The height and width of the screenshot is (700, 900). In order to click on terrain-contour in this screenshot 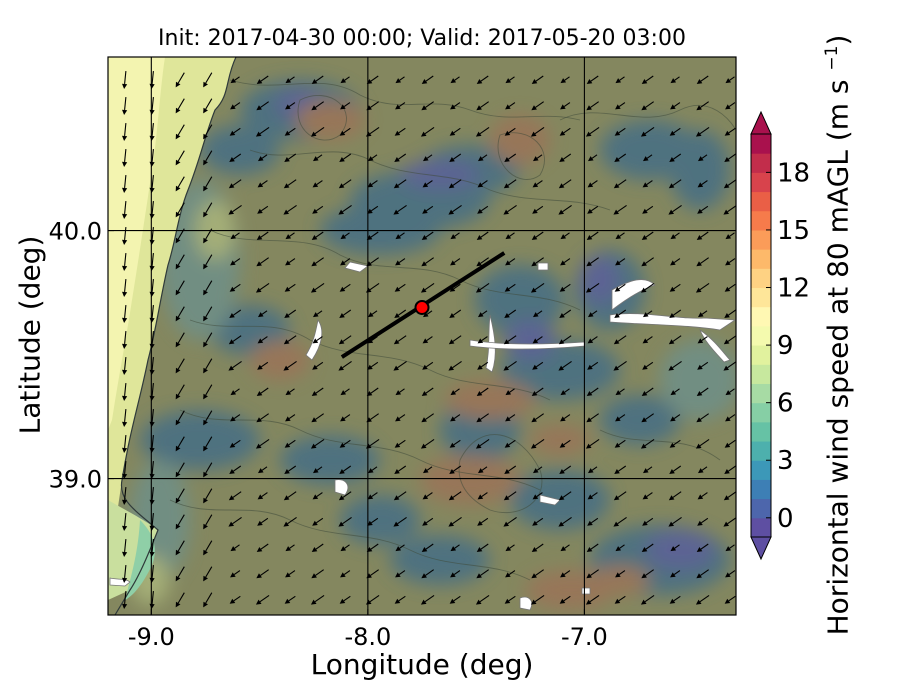, I will do `click(322, 118)`.